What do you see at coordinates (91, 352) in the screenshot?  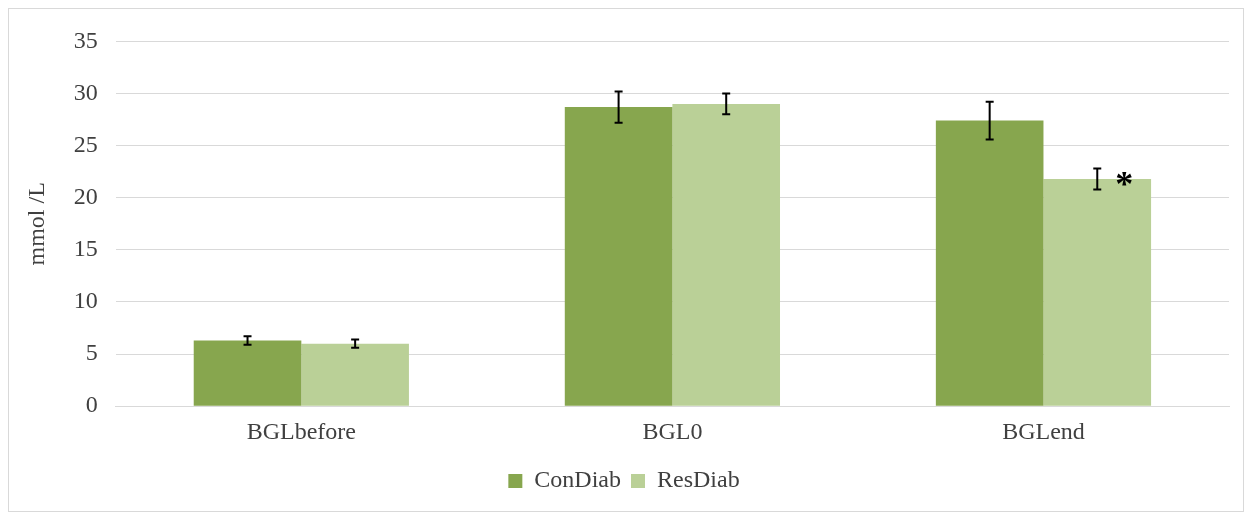 I see `y-tick-label: 5` at bounding box center [91, 352].